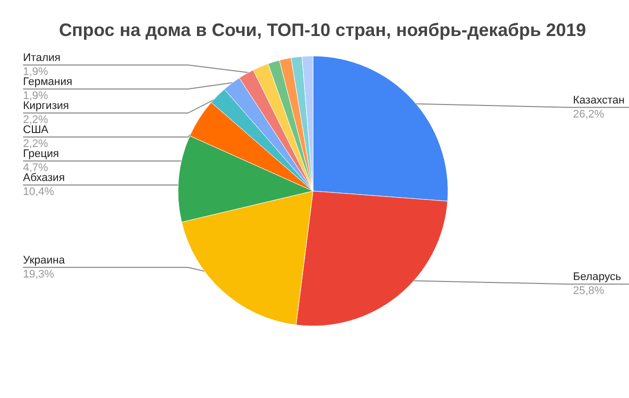 Image resolution: width=629 pixels, height=398 pixels. I want to click on data-label: 10,4%, so click(38, 192).